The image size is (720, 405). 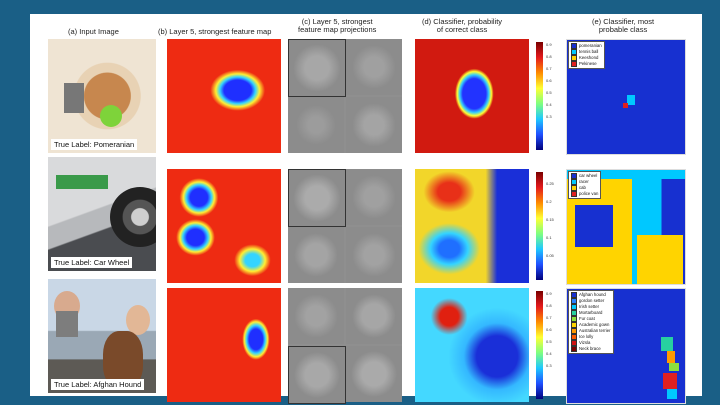 I want to click on colorbar-ticks-3: 0.9 0.8 0.7 0.6 0.5 0.4 0.3, so click(x=549, y=329).